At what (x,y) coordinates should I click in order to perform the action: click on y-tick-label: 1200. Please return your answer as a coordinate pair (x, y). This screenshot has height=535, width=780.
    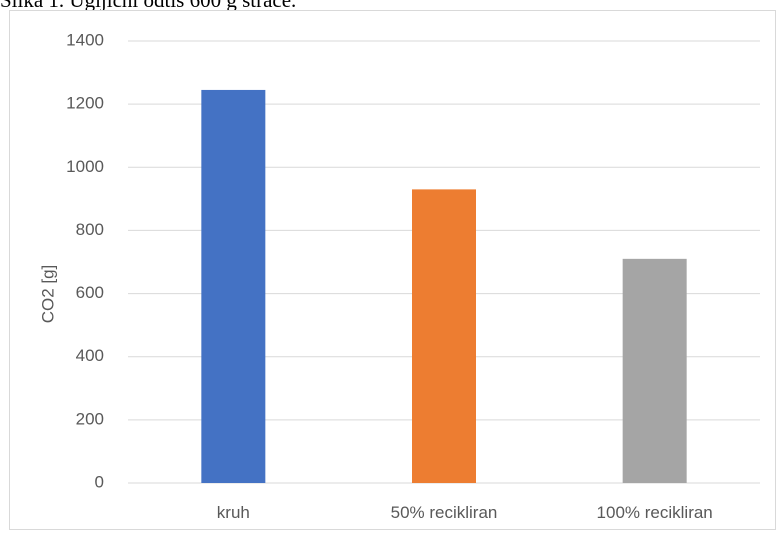
    Looking at the image, I should click on (85, 103).